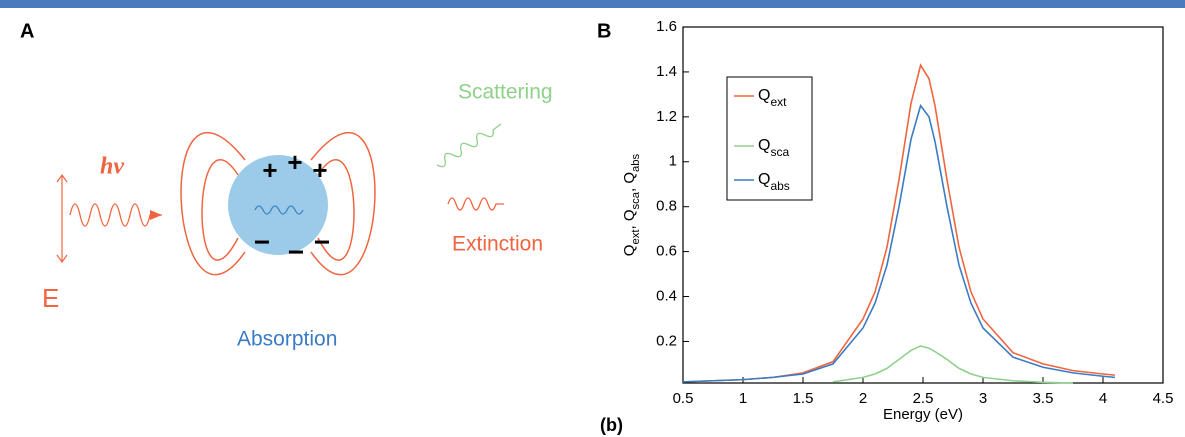  I want to click on legend-label: Qabs, so click(774, 182).